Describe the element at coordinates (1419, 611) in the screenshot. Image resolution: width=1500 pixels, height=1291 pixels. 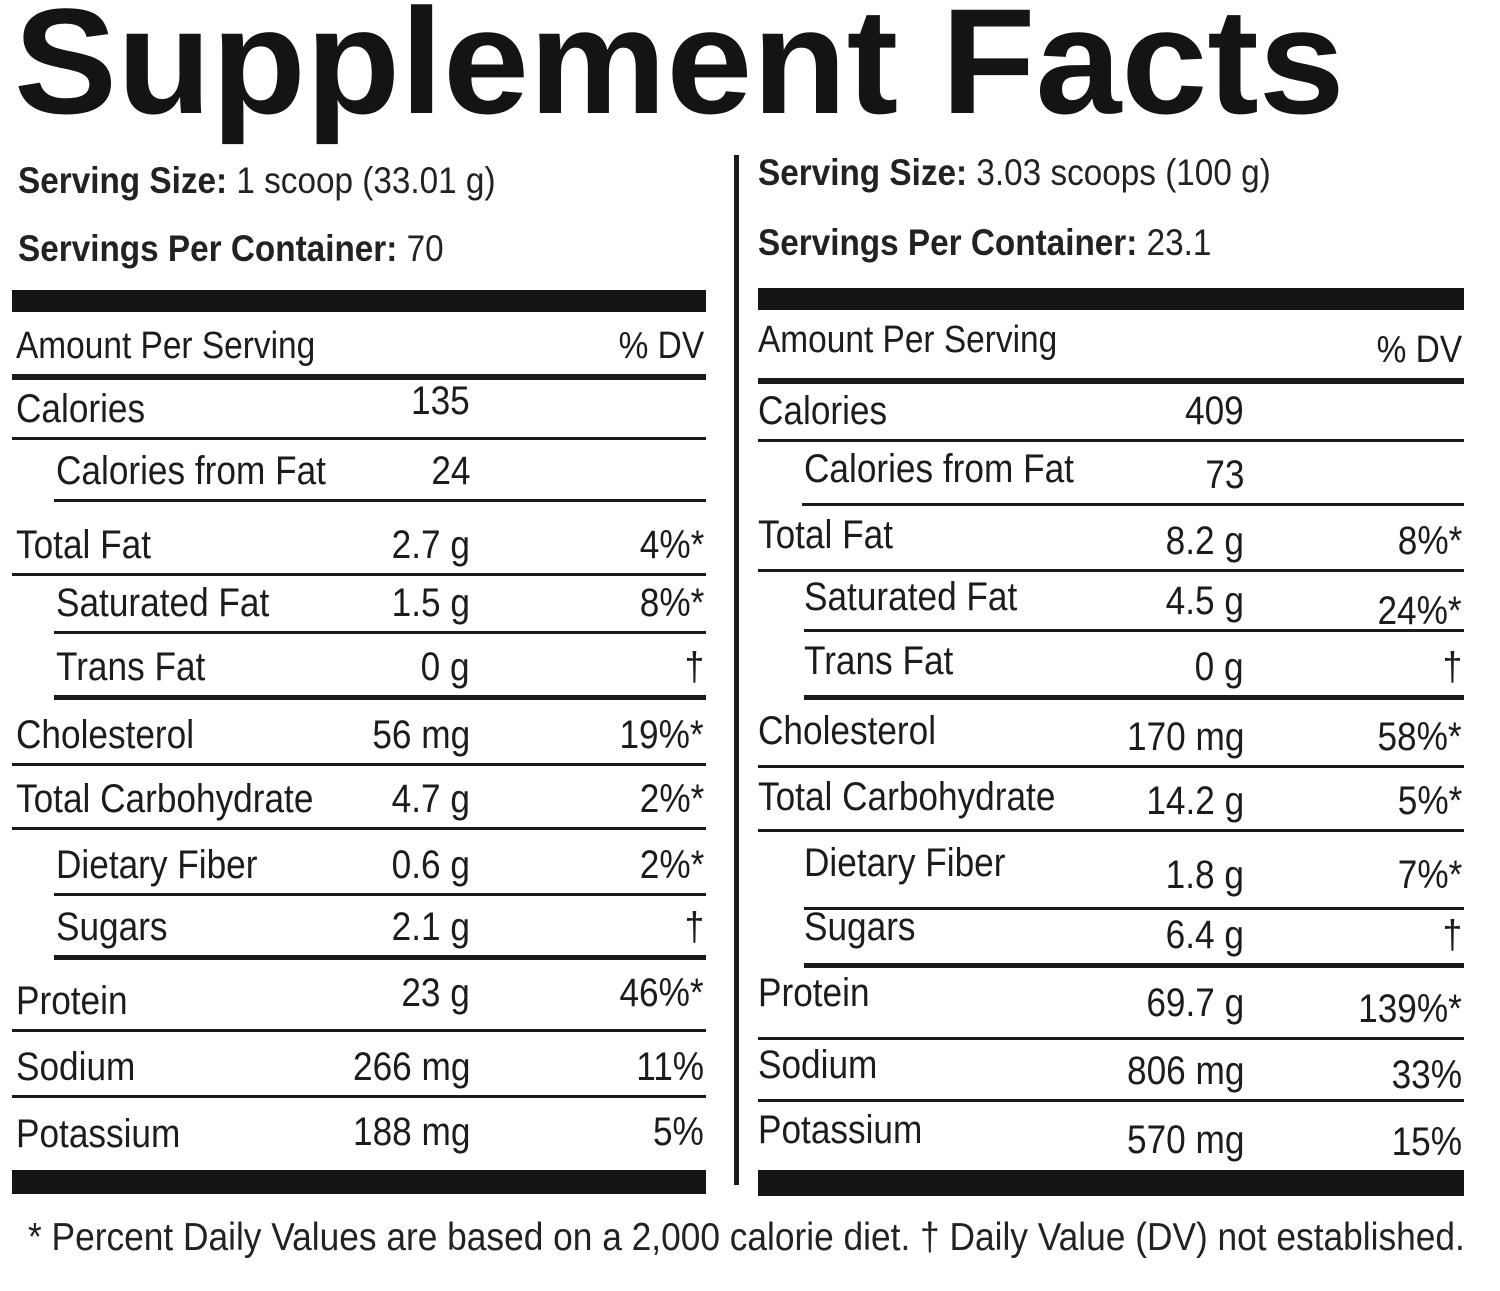
I see `nutrient-dv: 24%*` at that location.